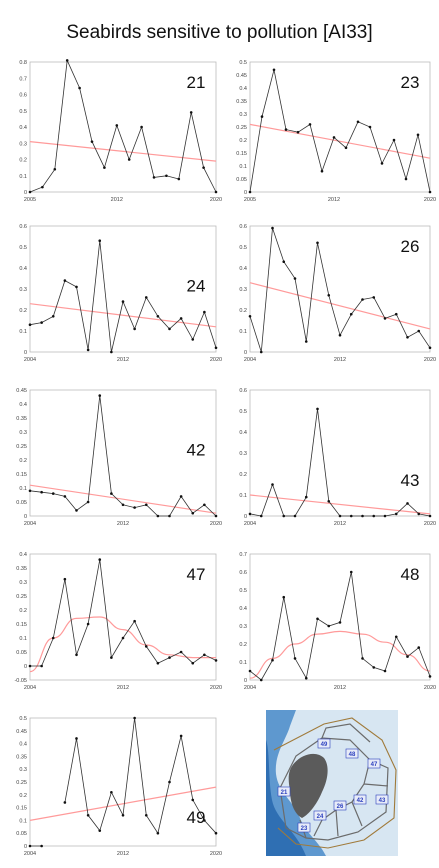  What do you see at coordinates (241, 154) in the screenshot?
I see `y-tick-label: 0.15` at bounding box center [241, 154].